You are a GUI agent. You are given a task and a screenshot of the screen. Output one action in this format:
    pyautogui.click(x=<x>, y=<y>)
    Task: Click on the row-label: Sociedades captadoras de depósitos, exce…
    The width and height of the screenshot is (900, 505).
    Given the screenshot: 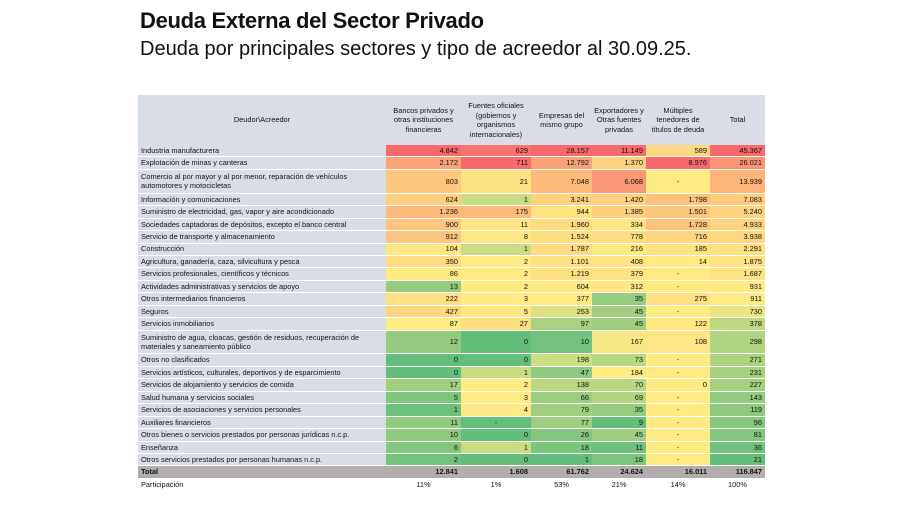 What is the action you would take?
    pyautogui.click(x=262, y=225)
    